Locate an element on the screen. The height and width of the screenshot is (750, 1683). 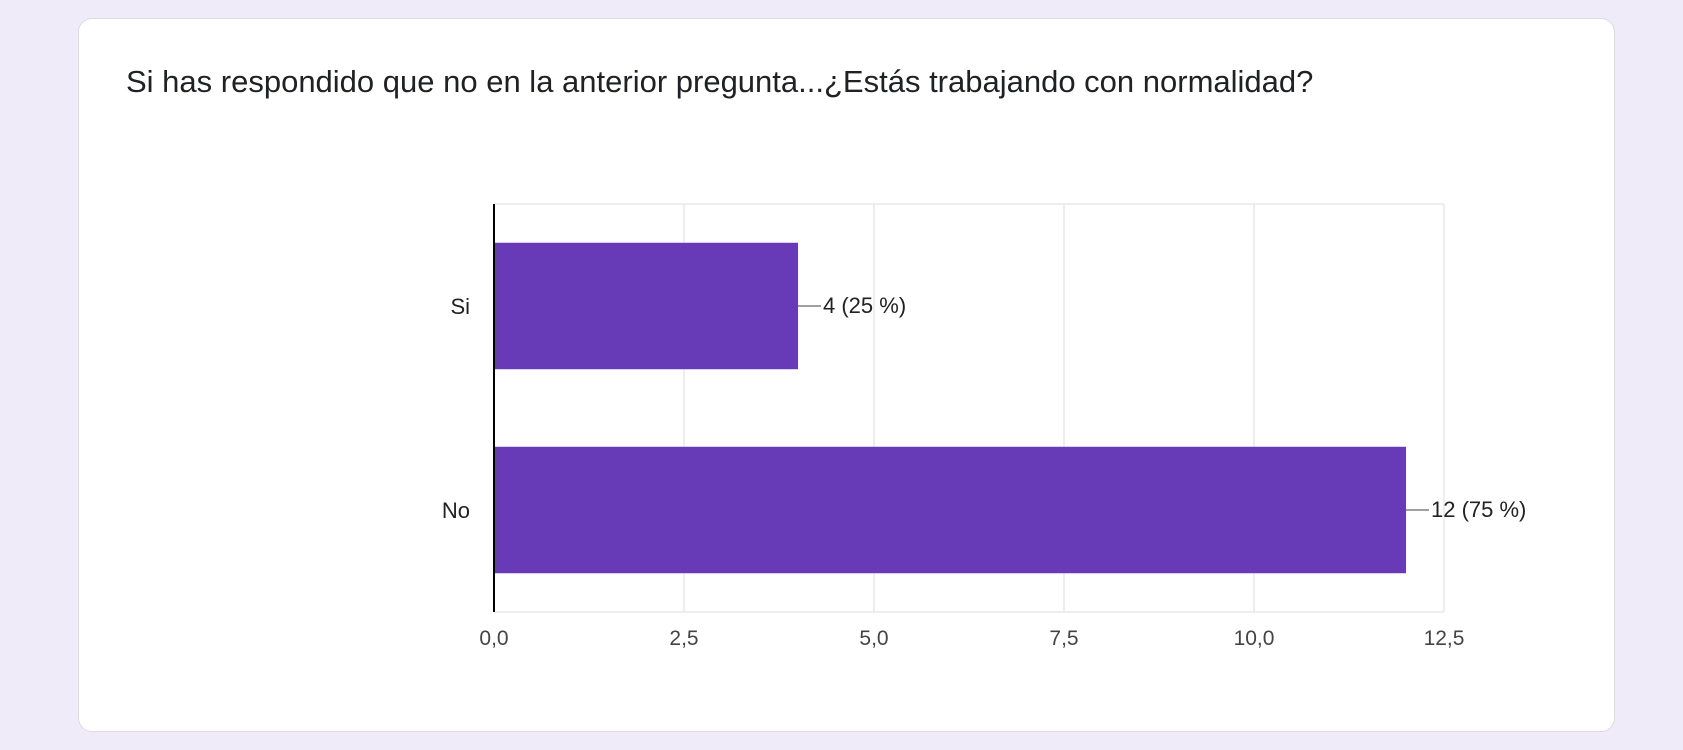
category-label: No is located at coordinates (456, 510).